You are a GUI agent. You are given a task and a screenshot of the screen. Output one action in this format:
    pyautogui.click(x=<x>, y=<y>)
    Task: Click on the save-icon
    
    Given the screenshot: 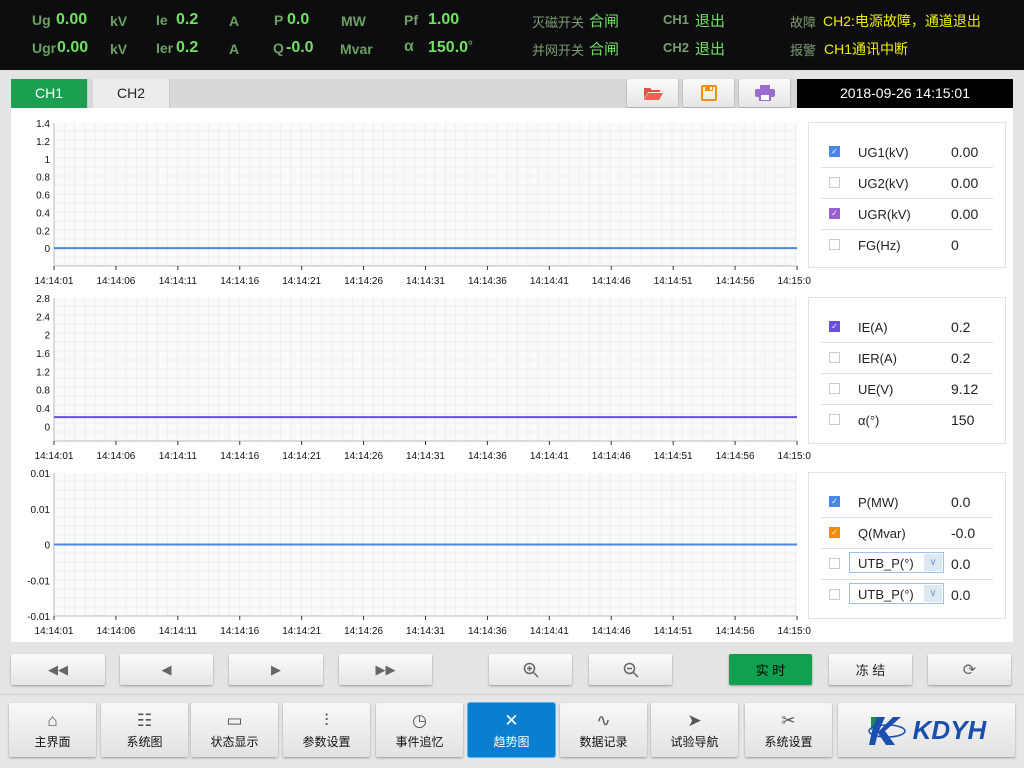 What is the action you would take?
    pyautogui.click(x=708, y=93)
    